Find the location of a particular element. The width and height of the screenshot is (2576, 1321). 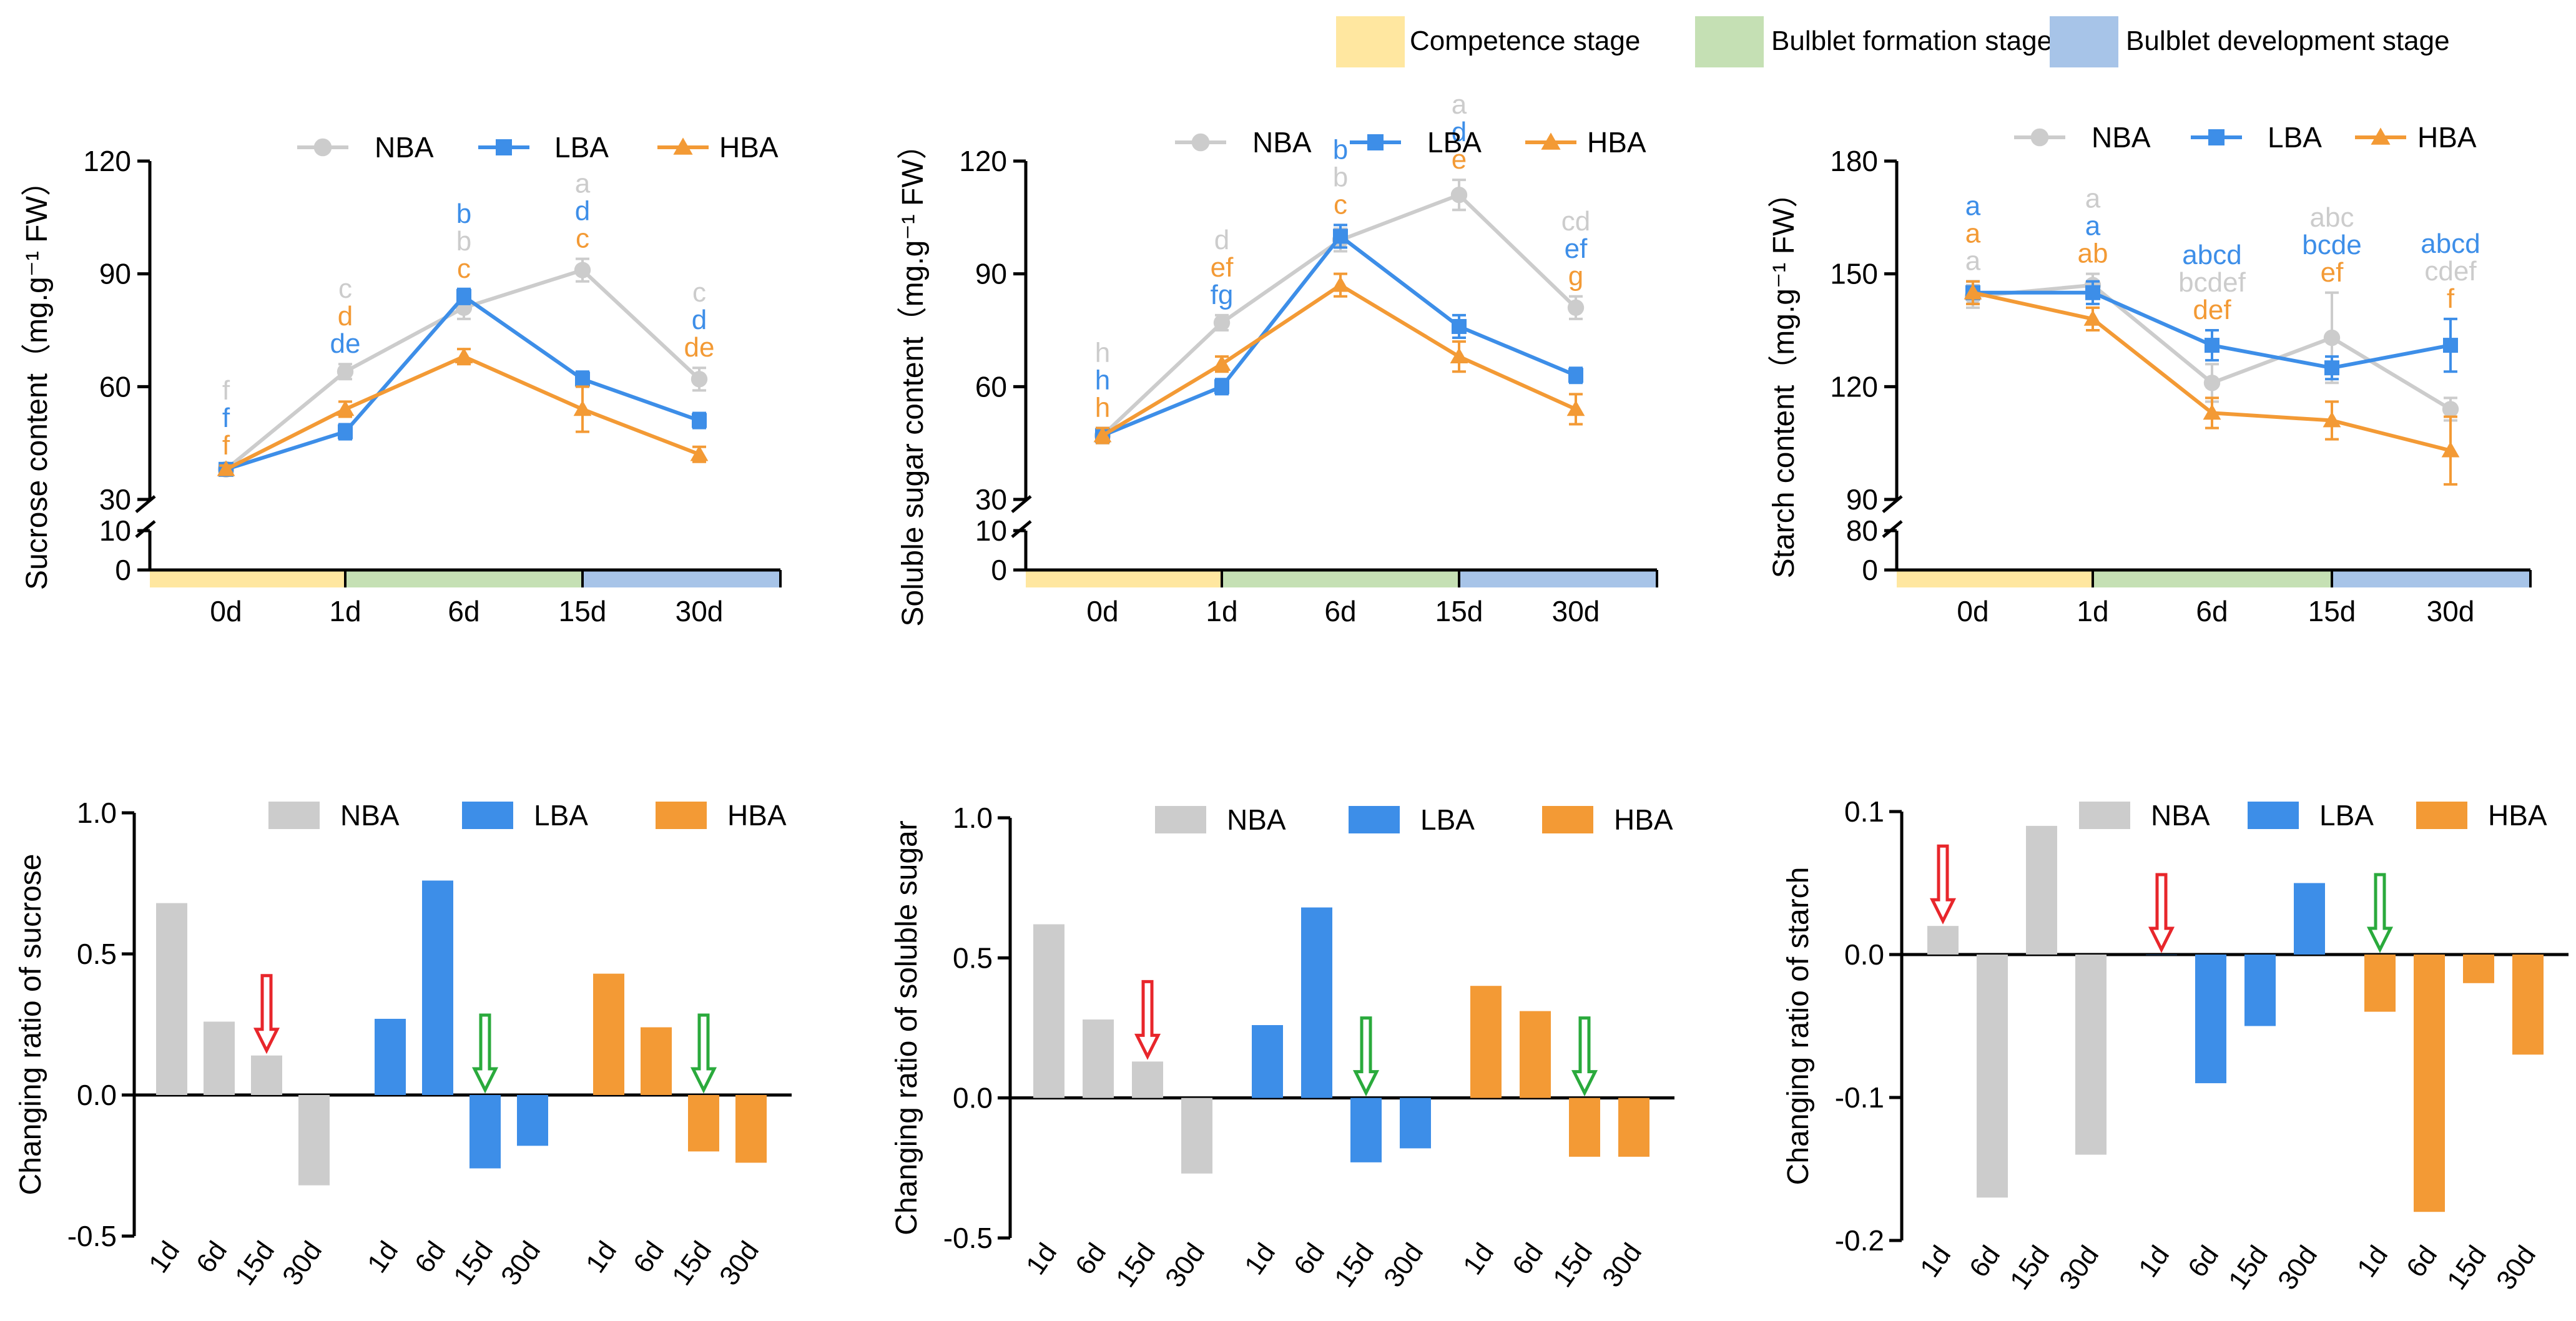

significance-letter: d is located at coordinates (1221, 240).